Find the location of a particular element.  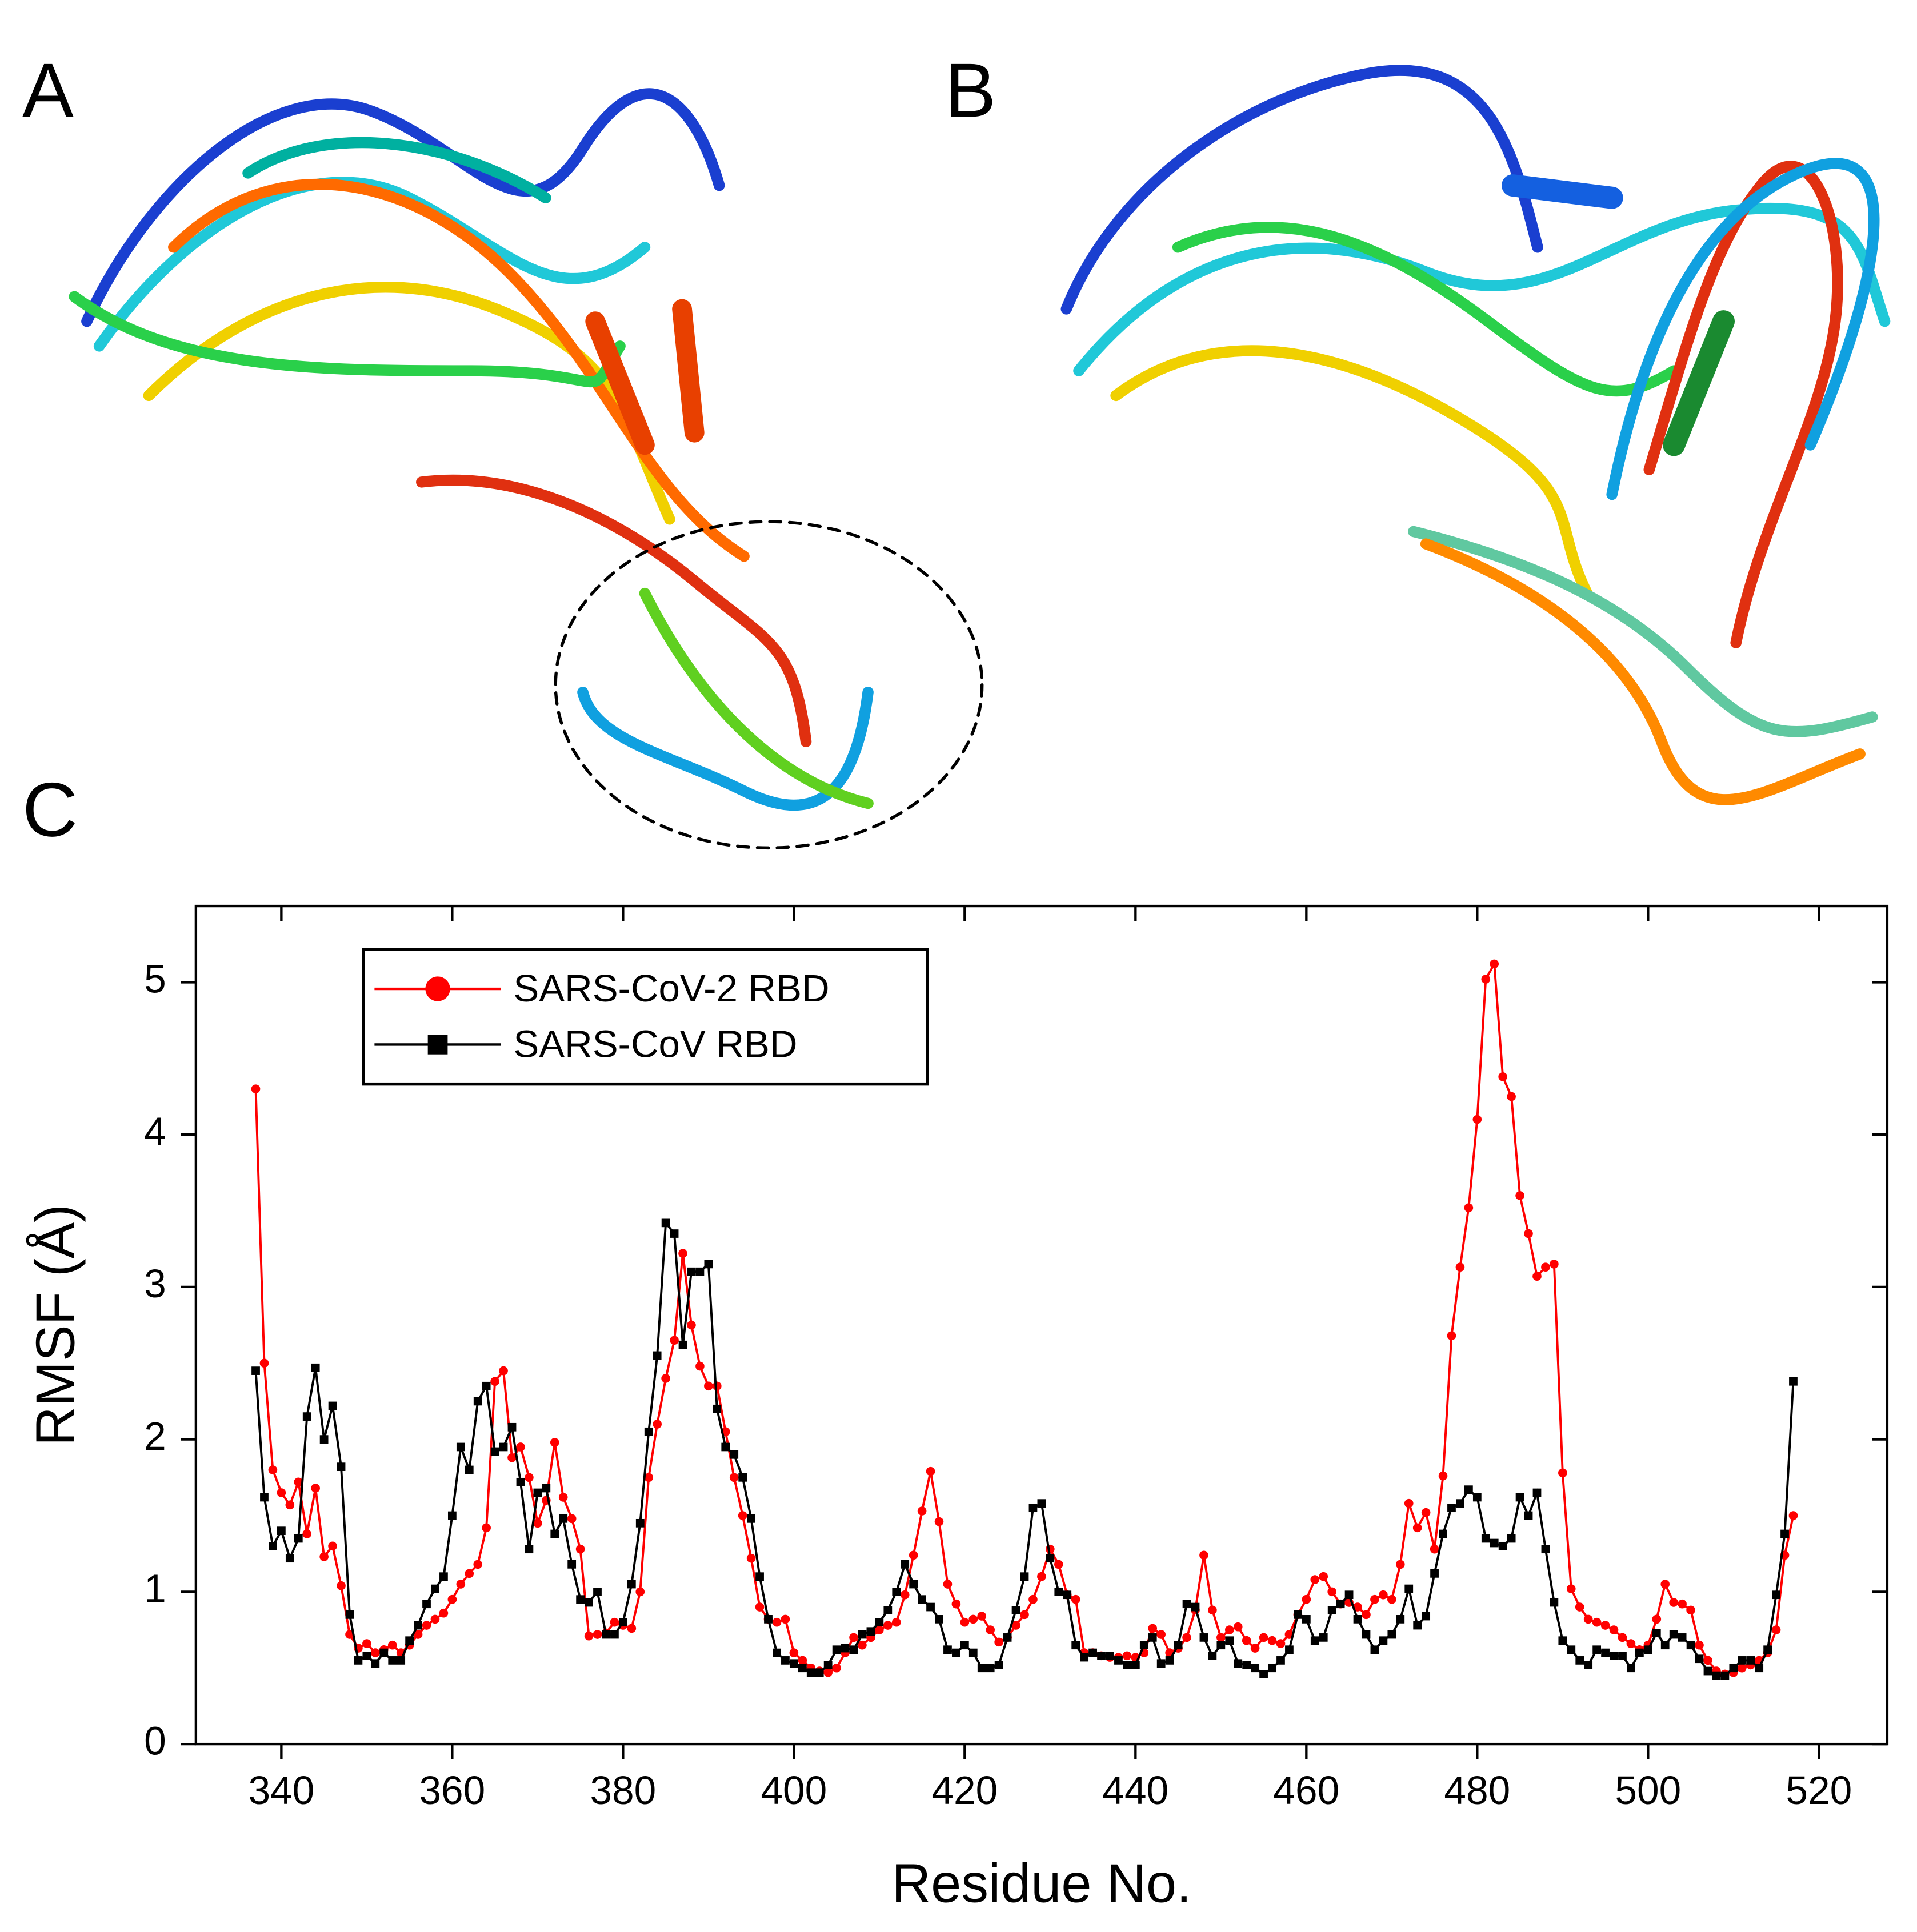

x-tick-label: 520 is located at coordinates (1819, 1790).